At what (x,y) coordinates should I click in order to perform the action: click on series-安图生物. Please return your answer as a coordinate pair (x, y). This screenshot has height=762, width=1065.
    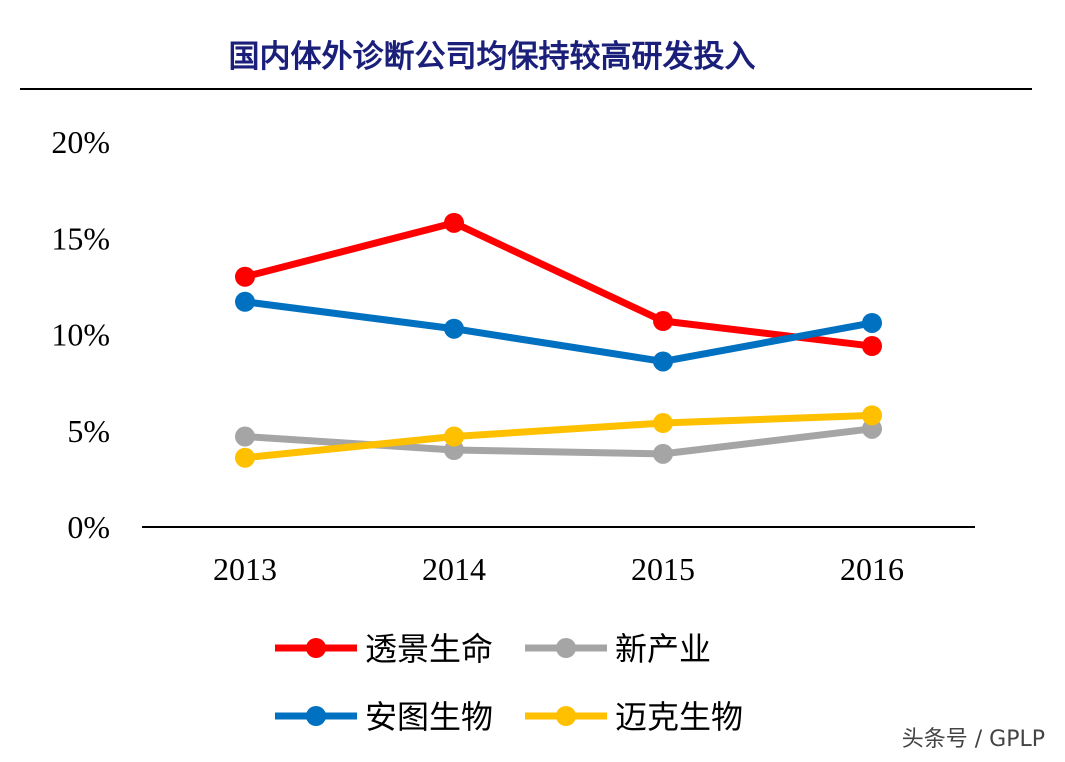
    Looking at the image, I should click on (558, 331).